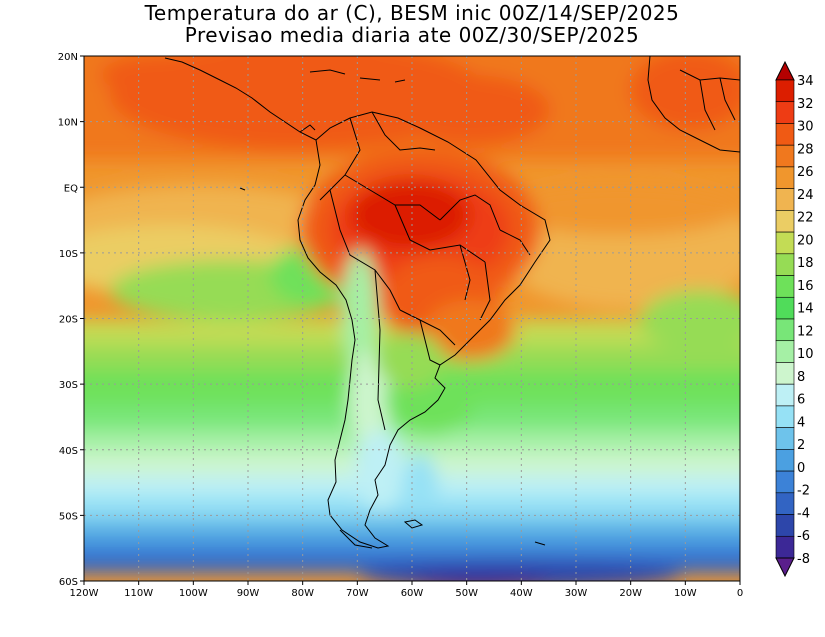 The image size is (825, 637). I want to click on y-tick-label: 20N, so click(68, 57).